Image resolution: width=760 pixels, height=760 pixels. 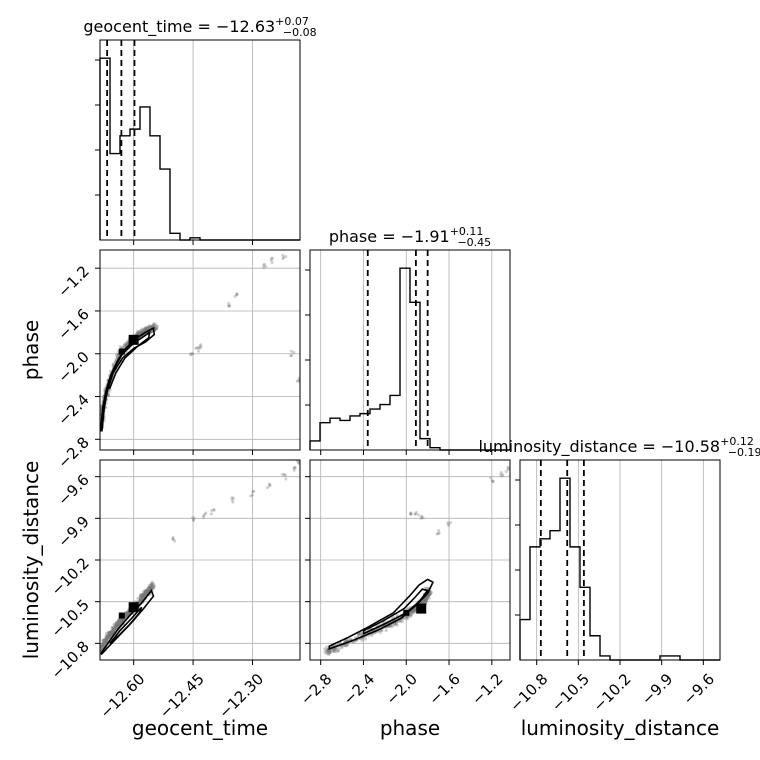 What do you see at coordinates (200, 557) in the screenshot?
I see `scatter-points` at bounding box center [200, 557].